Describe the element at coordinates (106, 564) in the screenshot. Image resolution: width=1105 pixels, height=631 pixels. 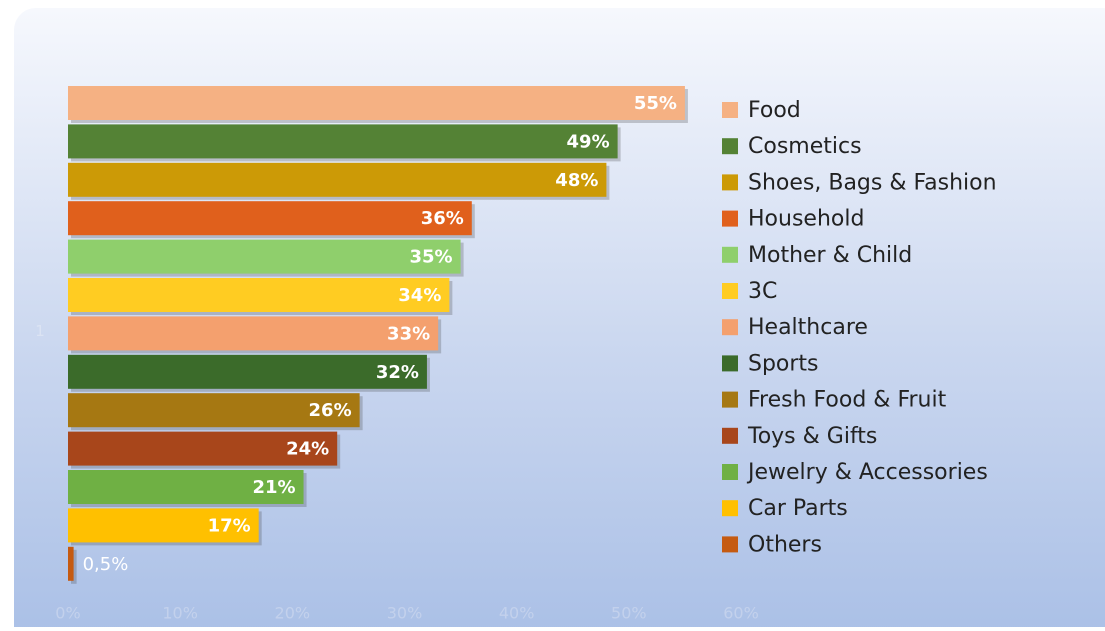
I see `data-label: 0,5%` at that location.